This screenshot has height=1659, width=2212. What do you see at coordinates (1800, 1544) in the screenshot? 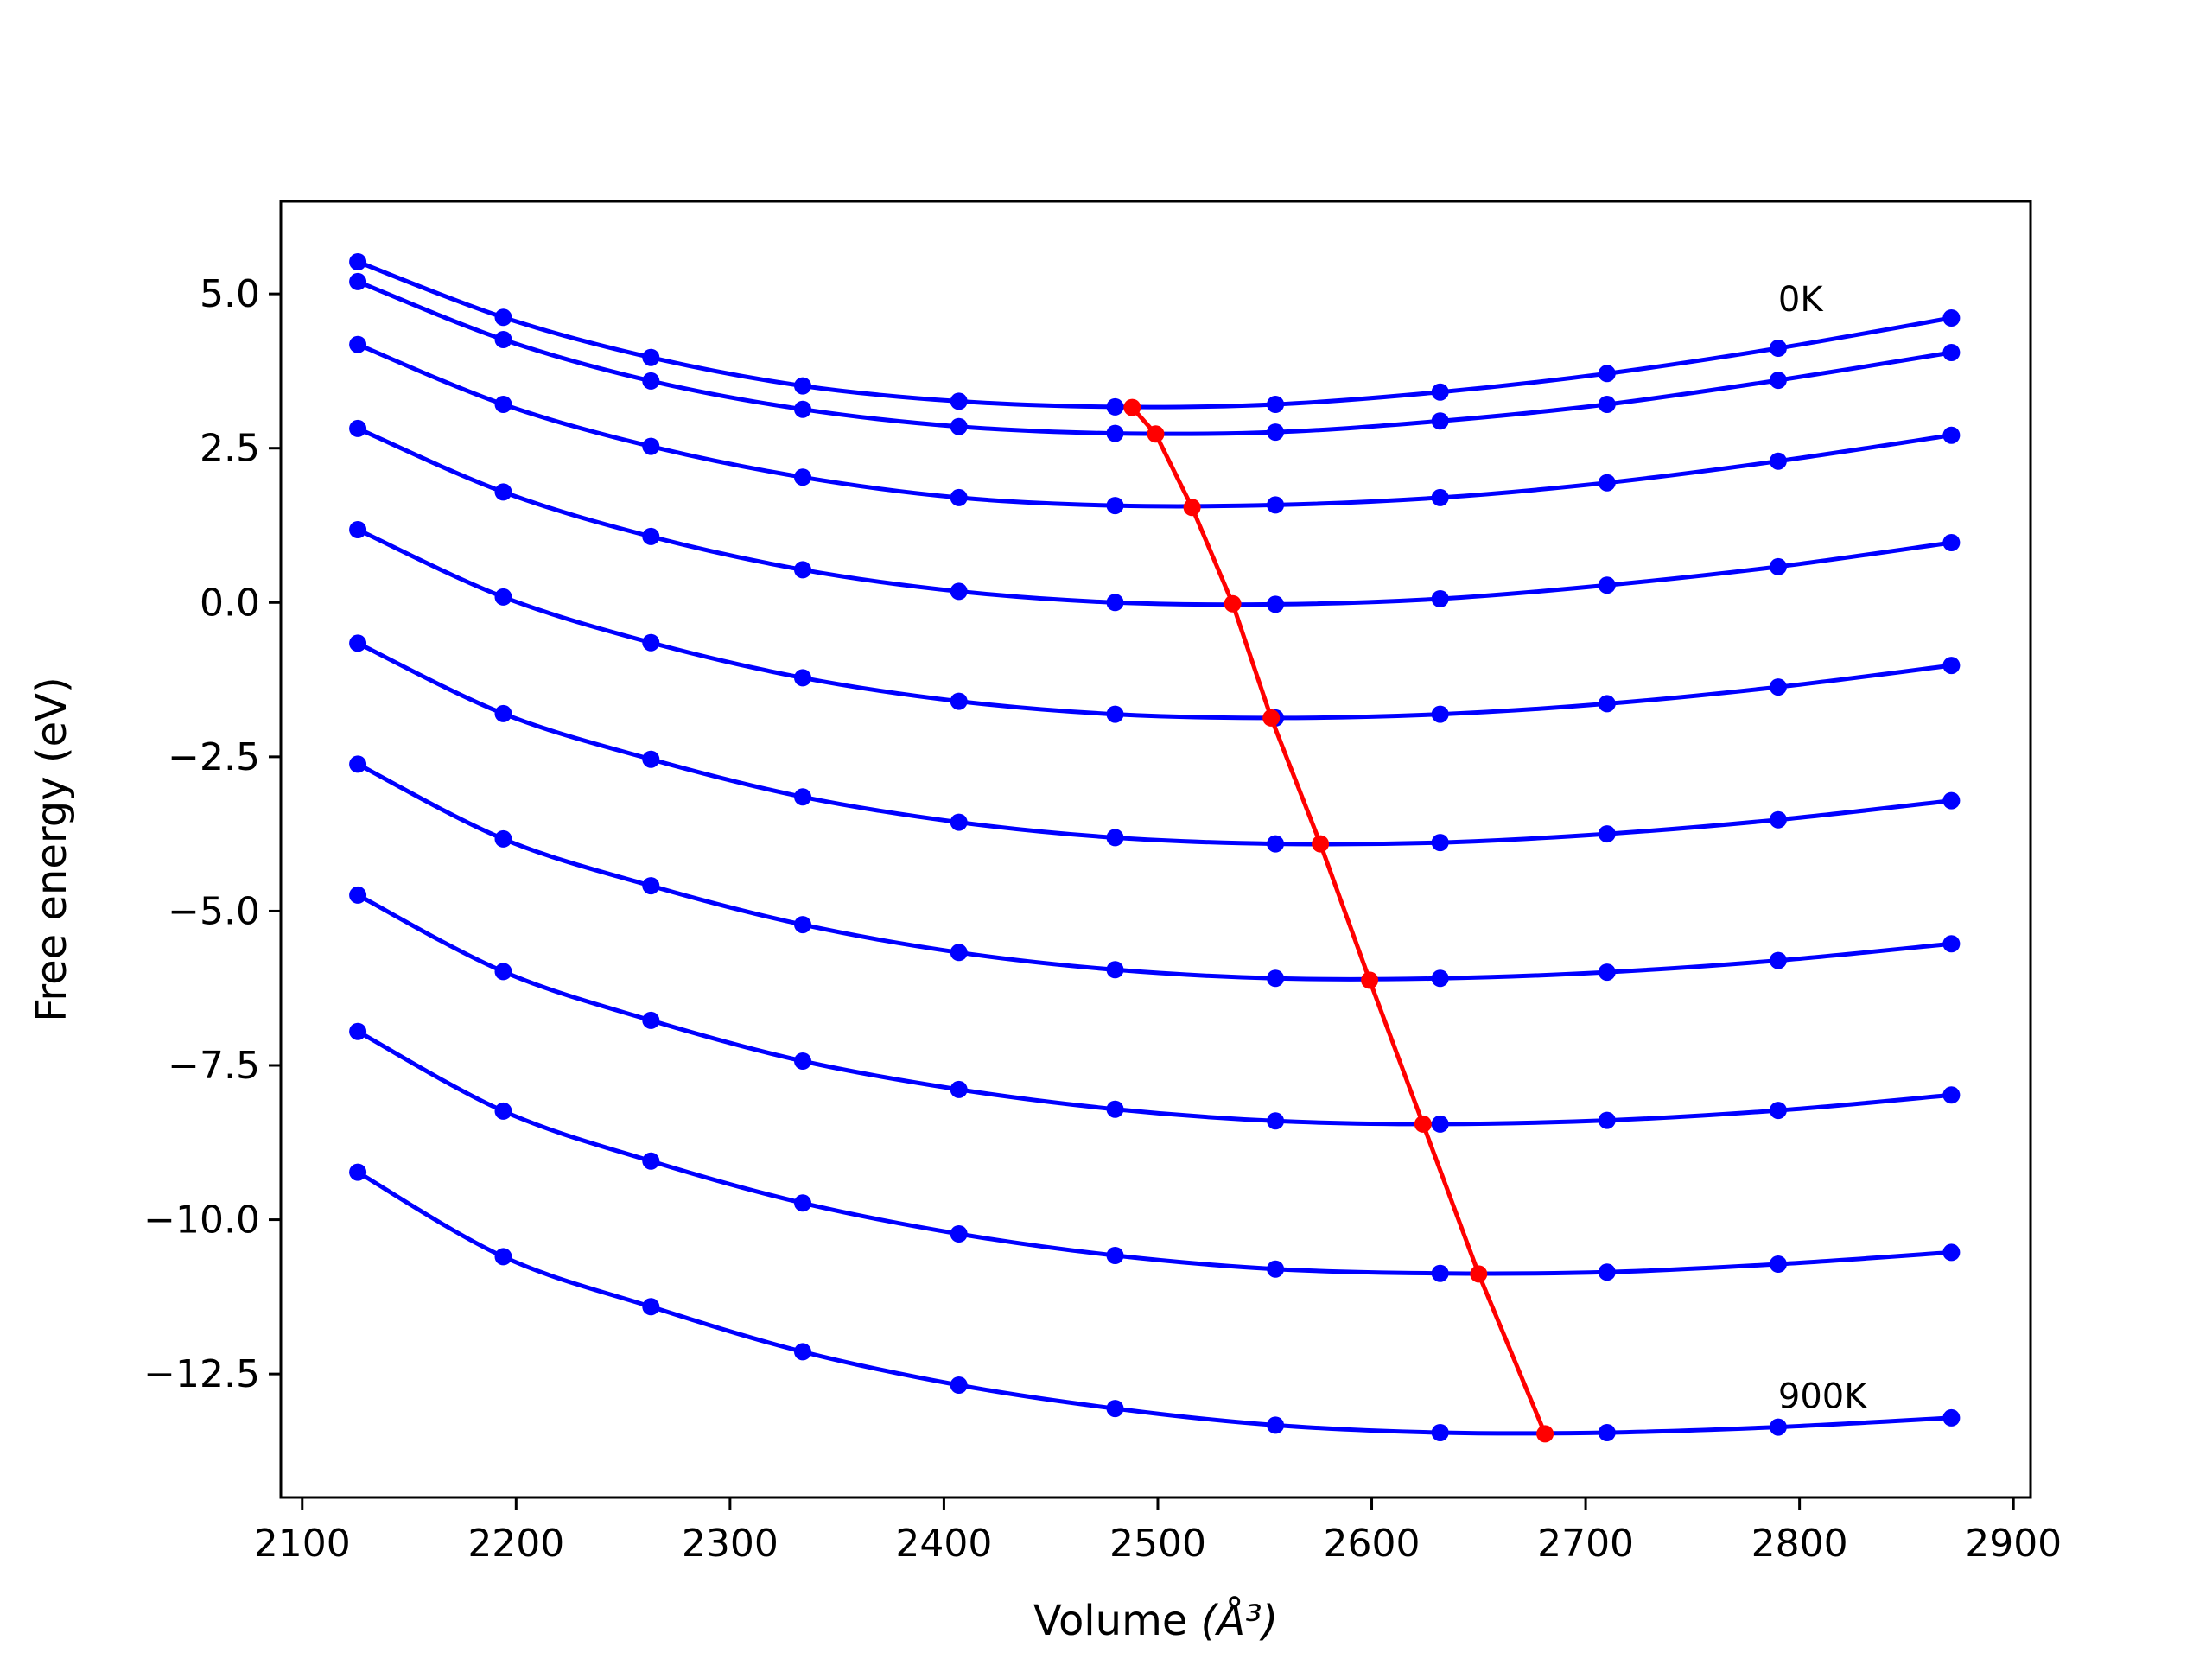
I see `x-tick-label: 2800` at bounding box center [1800, 1544].